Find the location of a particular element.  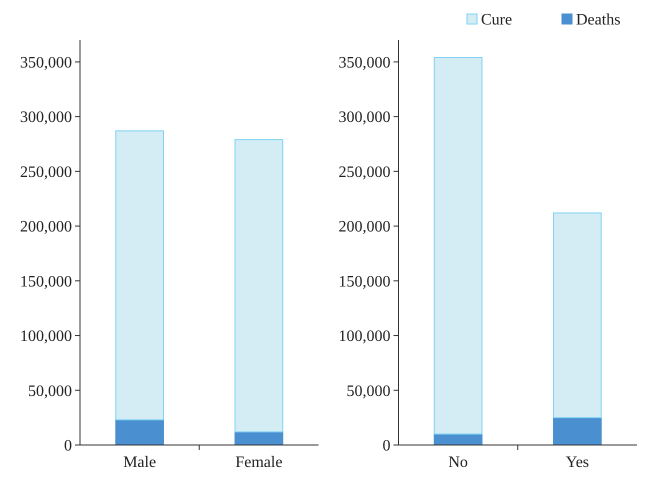

legend-label: Cure is located at coordinates (496, 20).